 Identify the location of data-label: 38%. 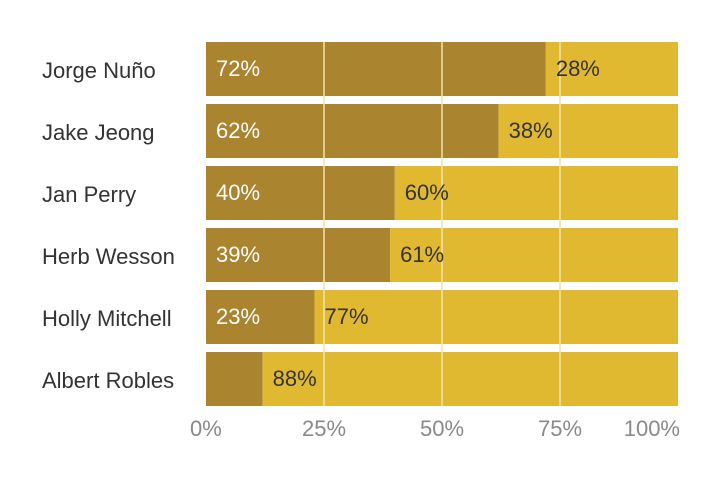
(531, 130).